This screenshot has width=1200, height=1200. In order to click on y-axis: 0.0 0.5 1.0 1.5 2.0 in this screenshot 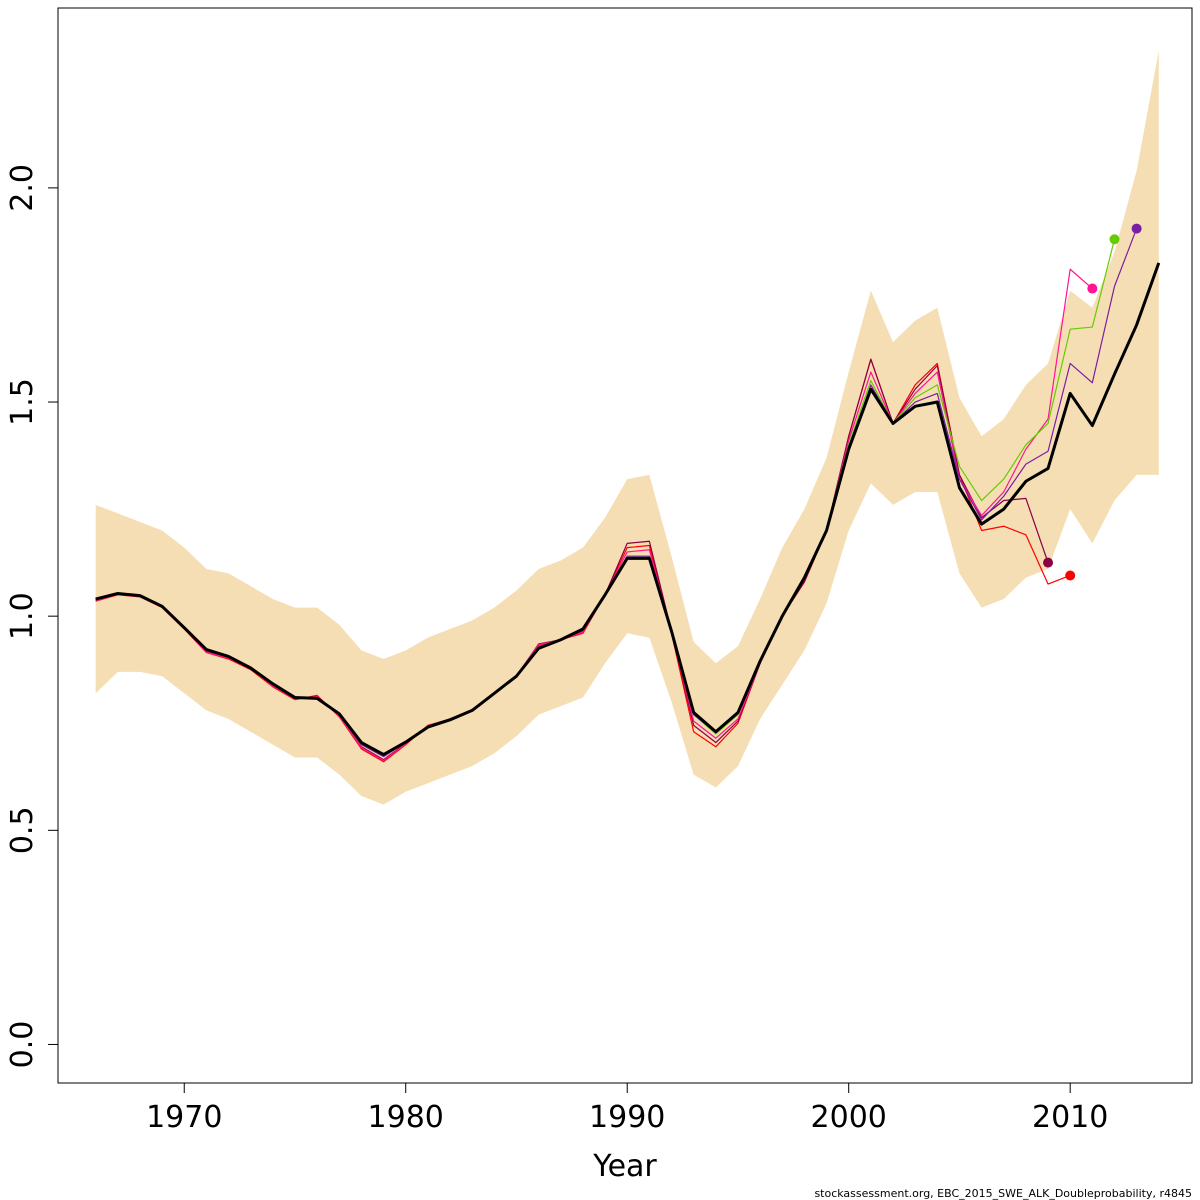, I will do `click(32, 616)`.